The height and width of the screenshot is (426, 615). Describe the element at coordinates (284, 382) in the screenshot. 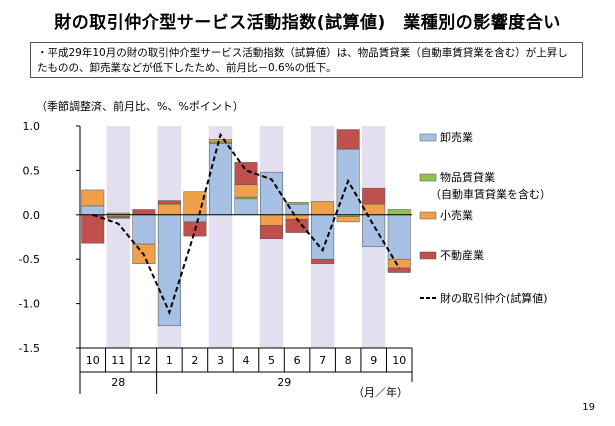

I see `year-label: 29` at that location.